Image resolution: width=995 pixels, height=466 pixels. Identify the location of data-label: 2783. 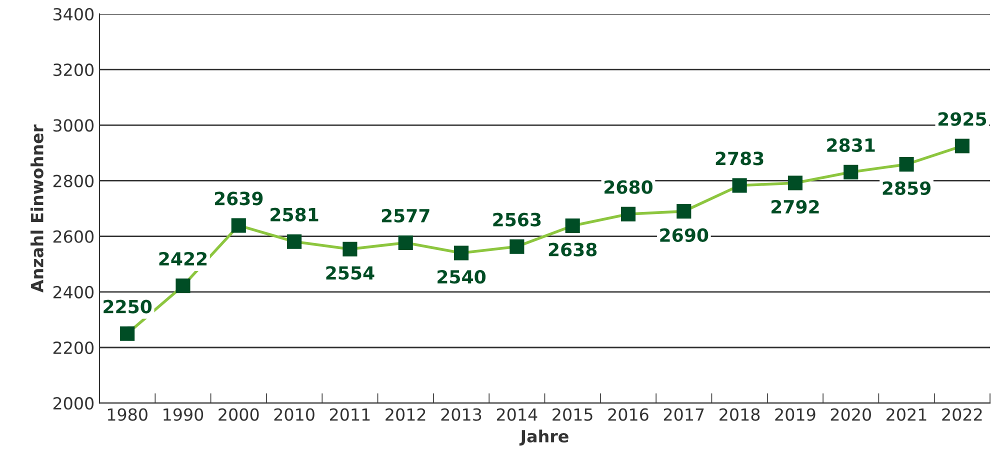
(740, 159).